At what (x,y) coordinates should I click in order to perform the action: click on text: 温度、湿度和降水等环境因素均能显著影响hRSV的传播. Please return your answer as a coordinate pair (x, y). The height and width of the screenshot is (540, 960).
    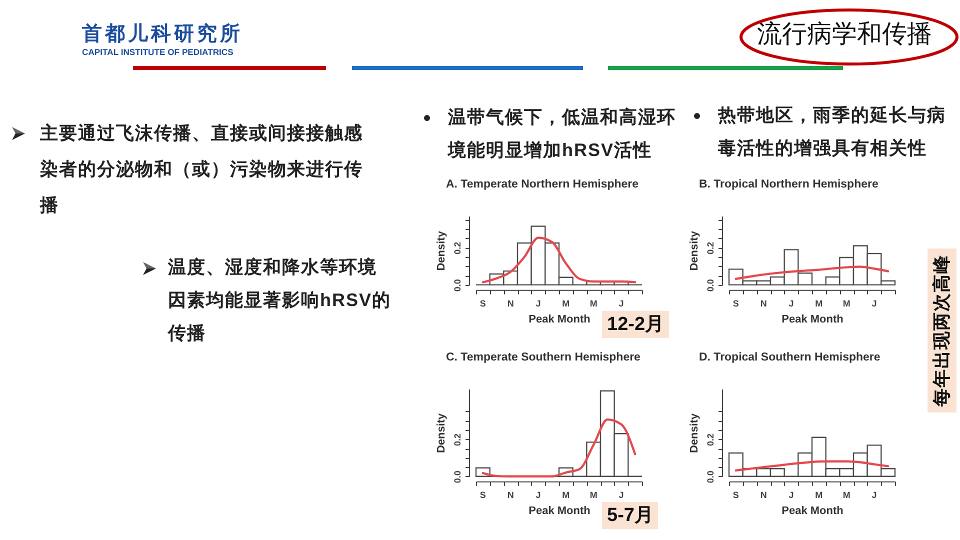
    Looking at the image, I should click on (280, 300).